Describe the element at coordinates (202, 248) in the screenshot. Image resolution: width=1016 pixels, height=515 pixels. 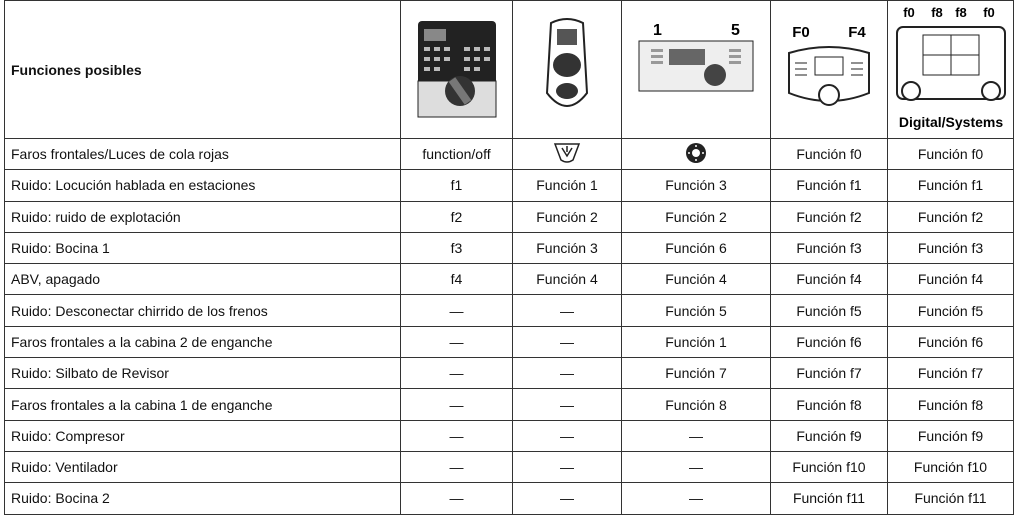
I see `function-name: Ruido: Bocina 1` at that location.